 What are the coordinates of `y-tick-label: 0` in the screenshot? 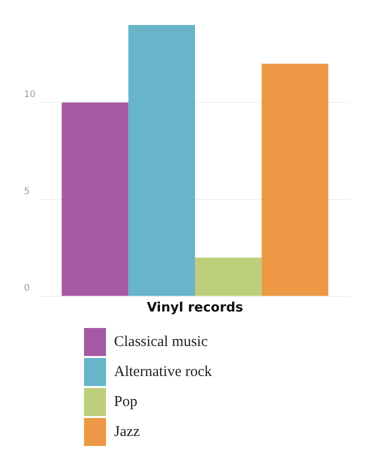 It's located at (27, 289).